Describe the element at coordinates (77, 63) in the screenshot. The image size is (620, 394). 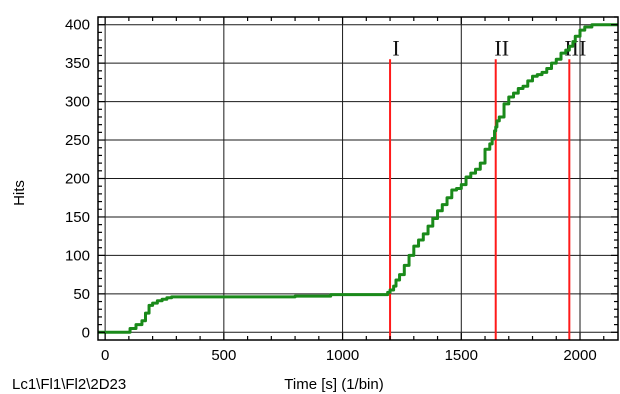
I see `y-tick-label-7: 350` at that location.